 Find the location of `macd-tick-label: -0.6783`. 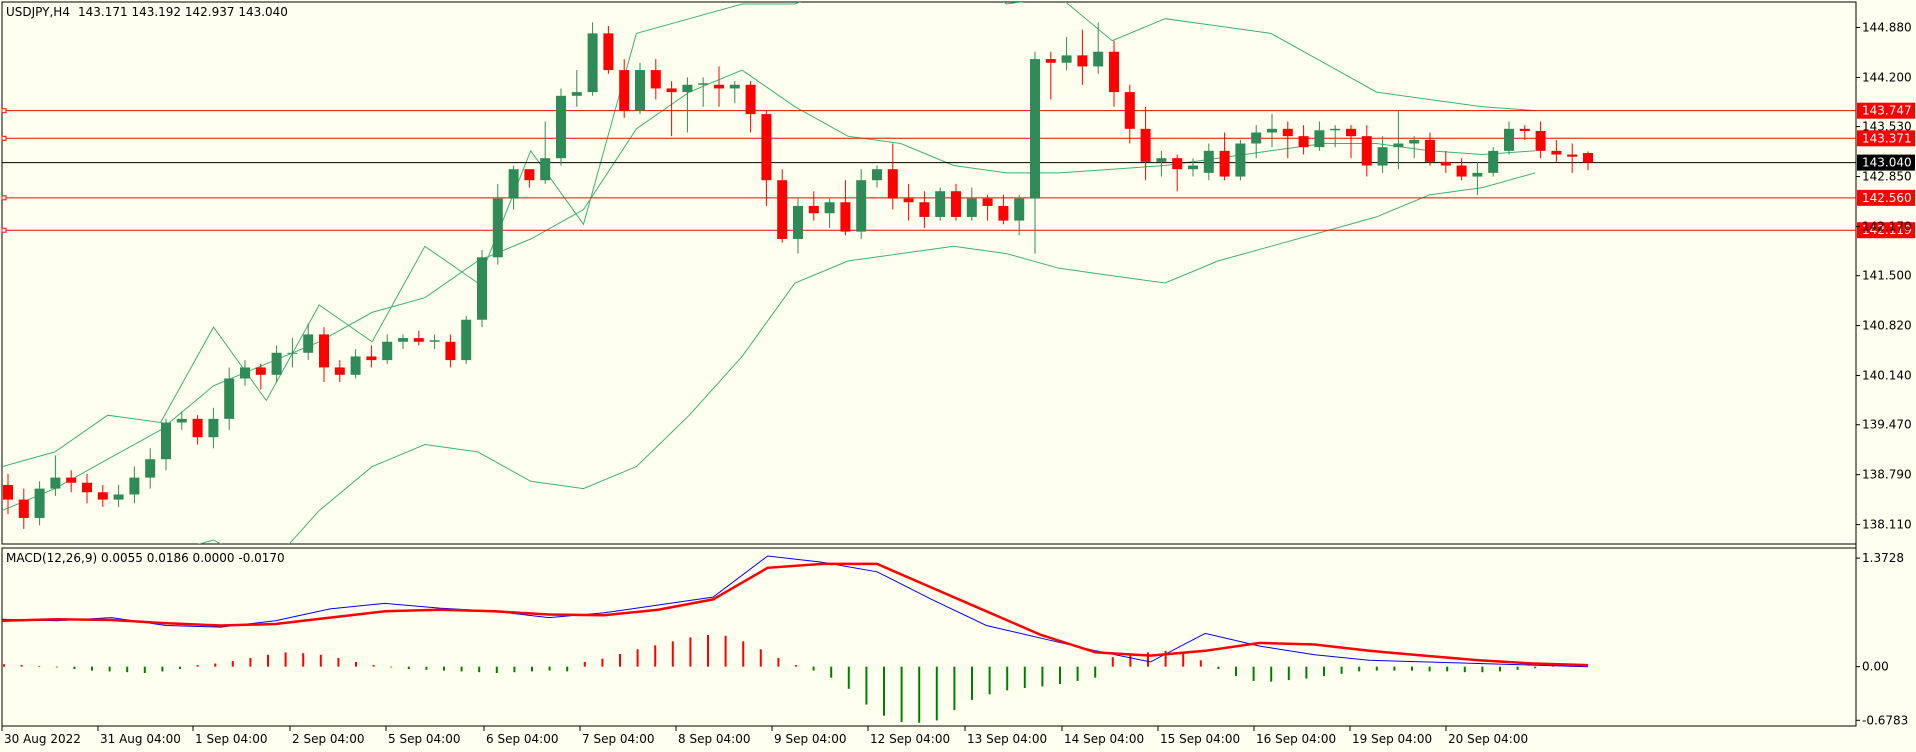

macd-tick-label: -0.6783 is located at coordinates (1885, 720).